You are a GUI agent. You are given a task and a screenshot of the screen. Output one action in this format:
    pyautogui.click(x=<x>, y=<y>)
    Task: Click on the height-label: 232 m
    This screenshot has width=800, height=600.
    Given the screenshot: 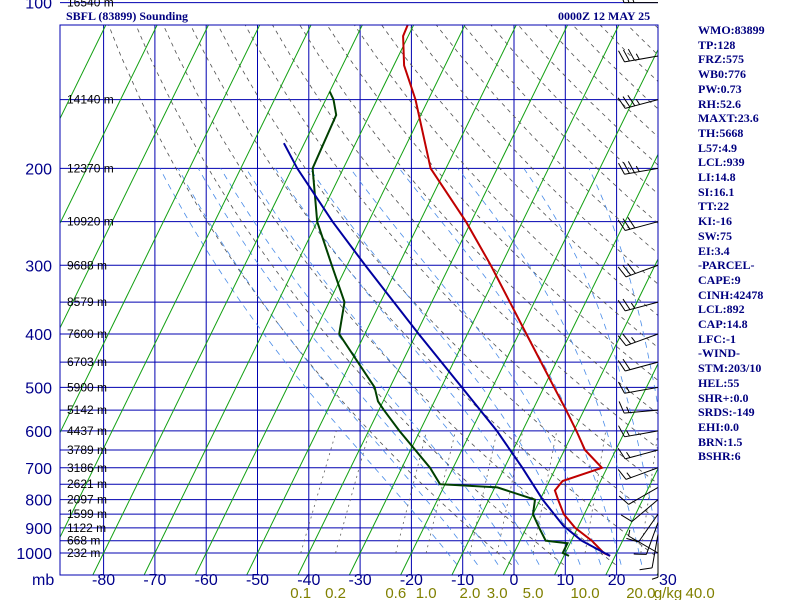 What is the action you would take?
    pyautogui.click(x=83, y=553)
    